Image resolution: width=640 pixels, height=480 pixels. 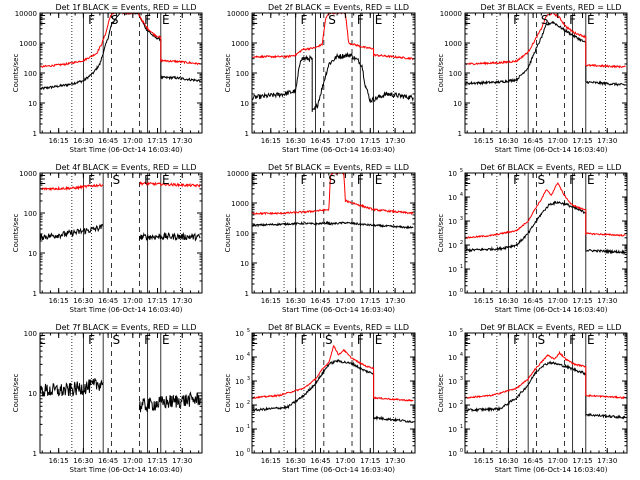 I want to click on y-tick-exponent: 3, so click(x=248, y=379).